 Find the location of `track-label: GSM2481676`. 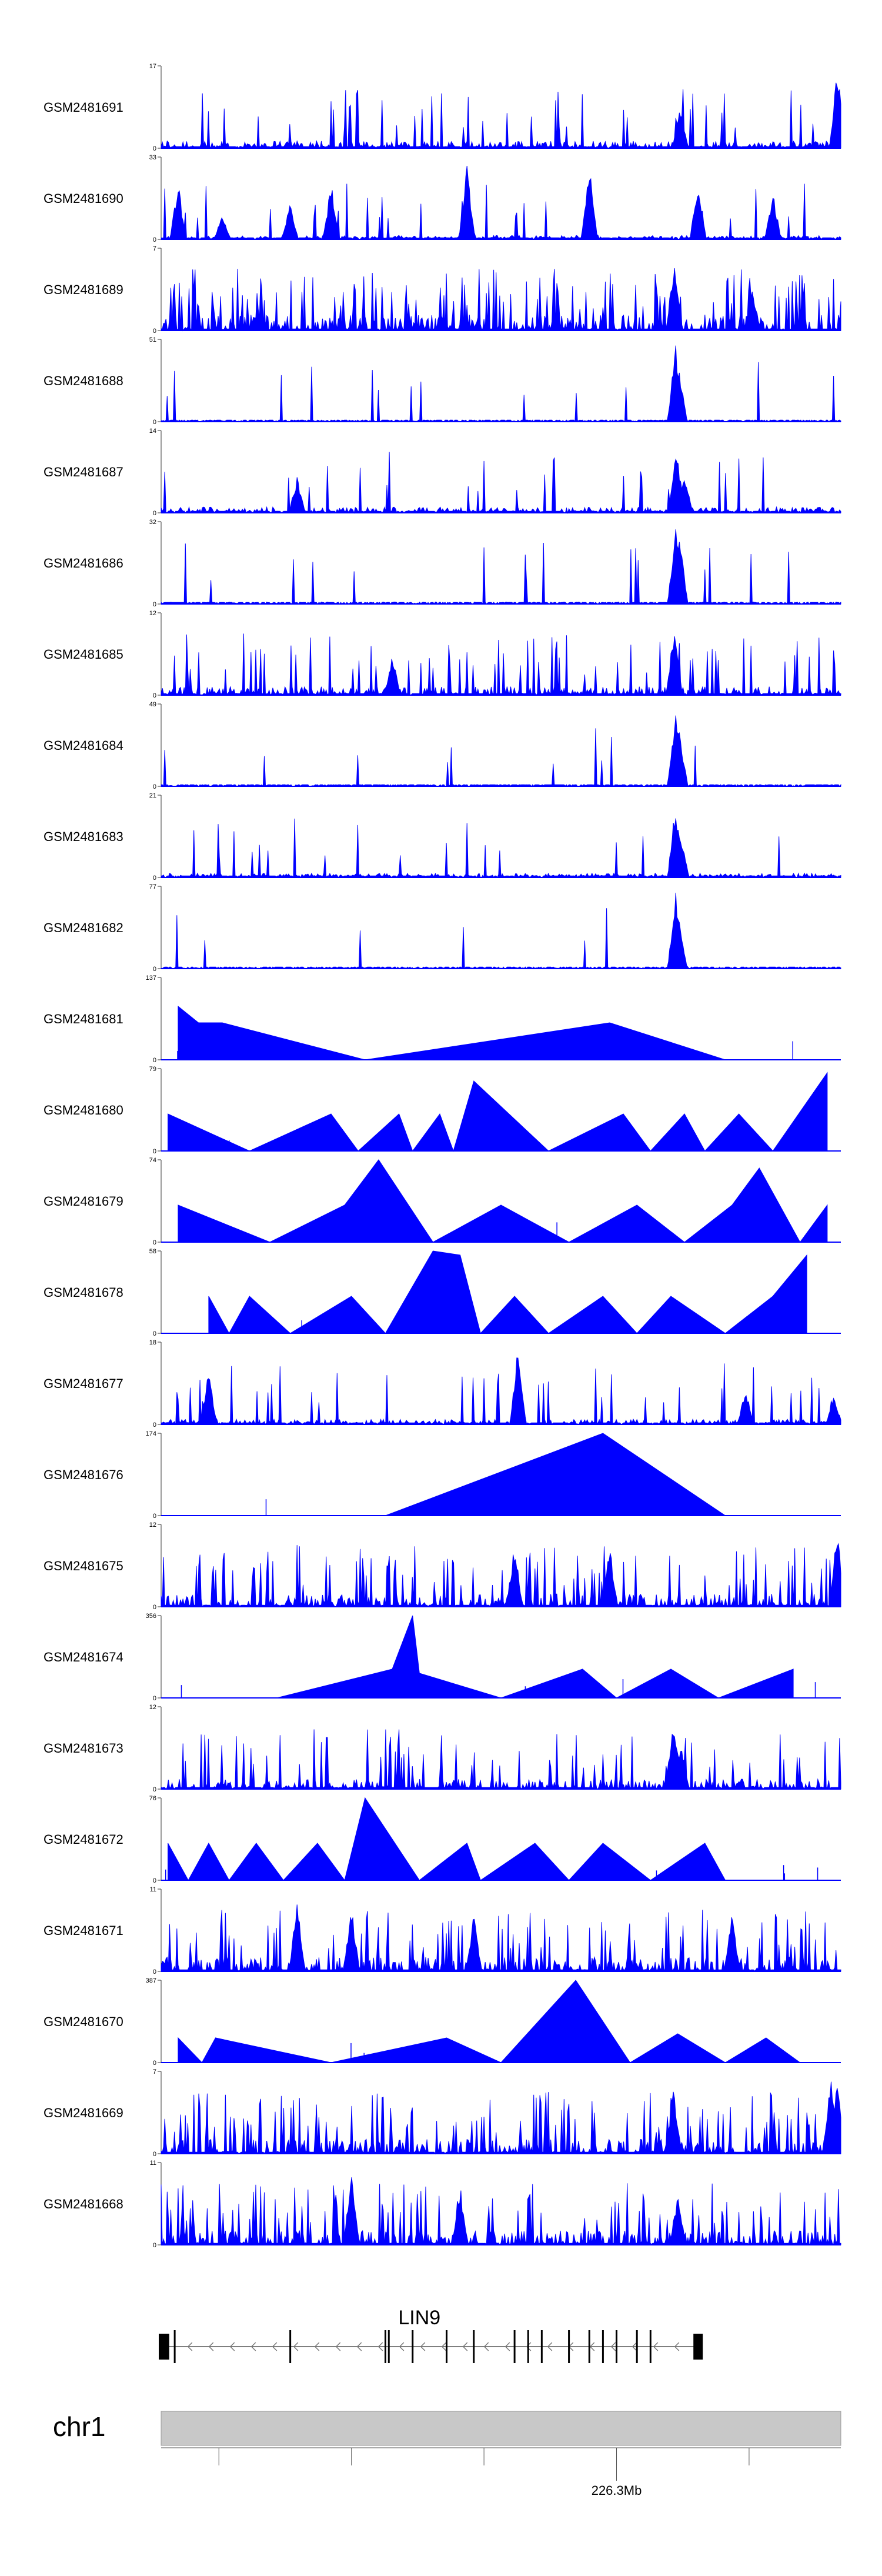

track-label: GSM2481676 is located at coordinates (83, 1474).